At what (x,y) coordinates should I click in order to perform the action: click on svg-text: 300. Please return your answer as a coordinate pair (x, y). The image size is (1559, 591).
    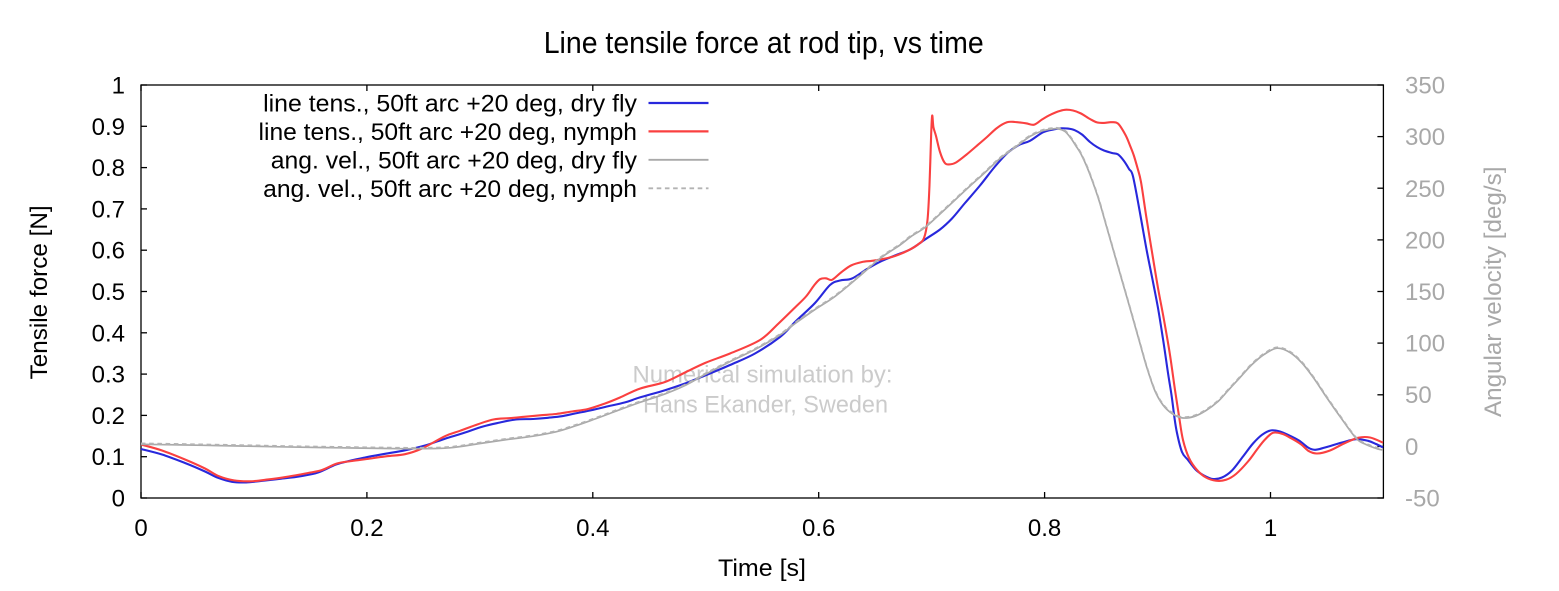
    Looking at the image, I should click on (1425, 137).